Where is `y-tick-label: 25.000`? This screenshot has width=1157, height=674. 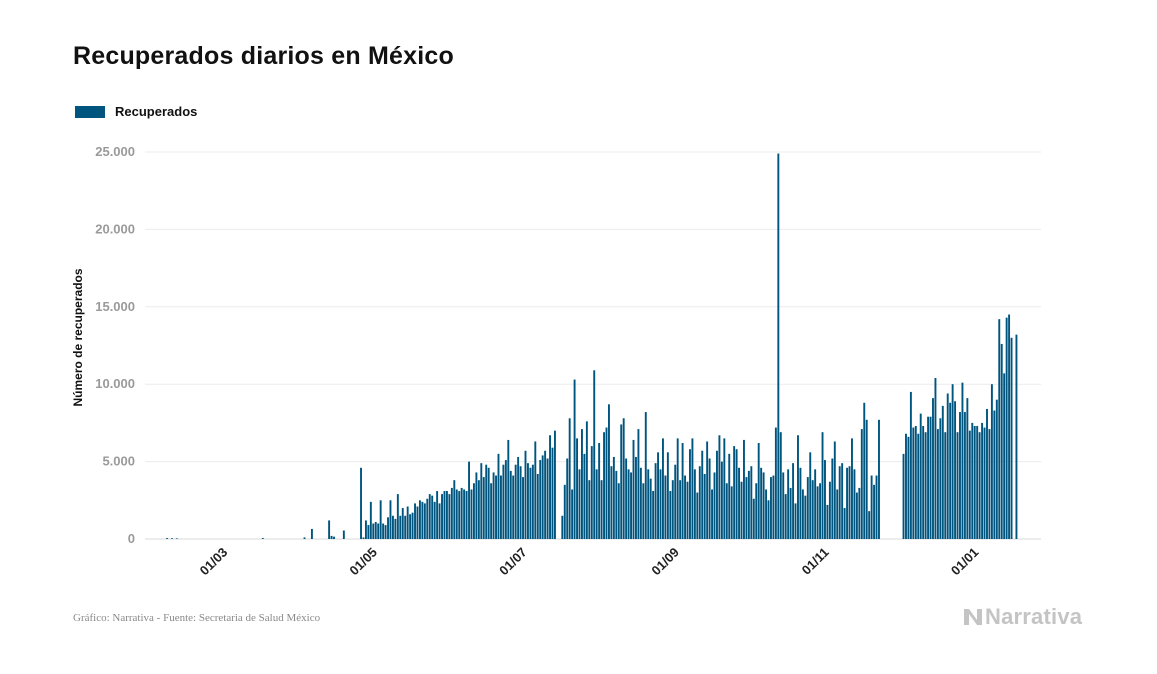 y-tick-label: 25.000 is located at coordinates (115, 151).